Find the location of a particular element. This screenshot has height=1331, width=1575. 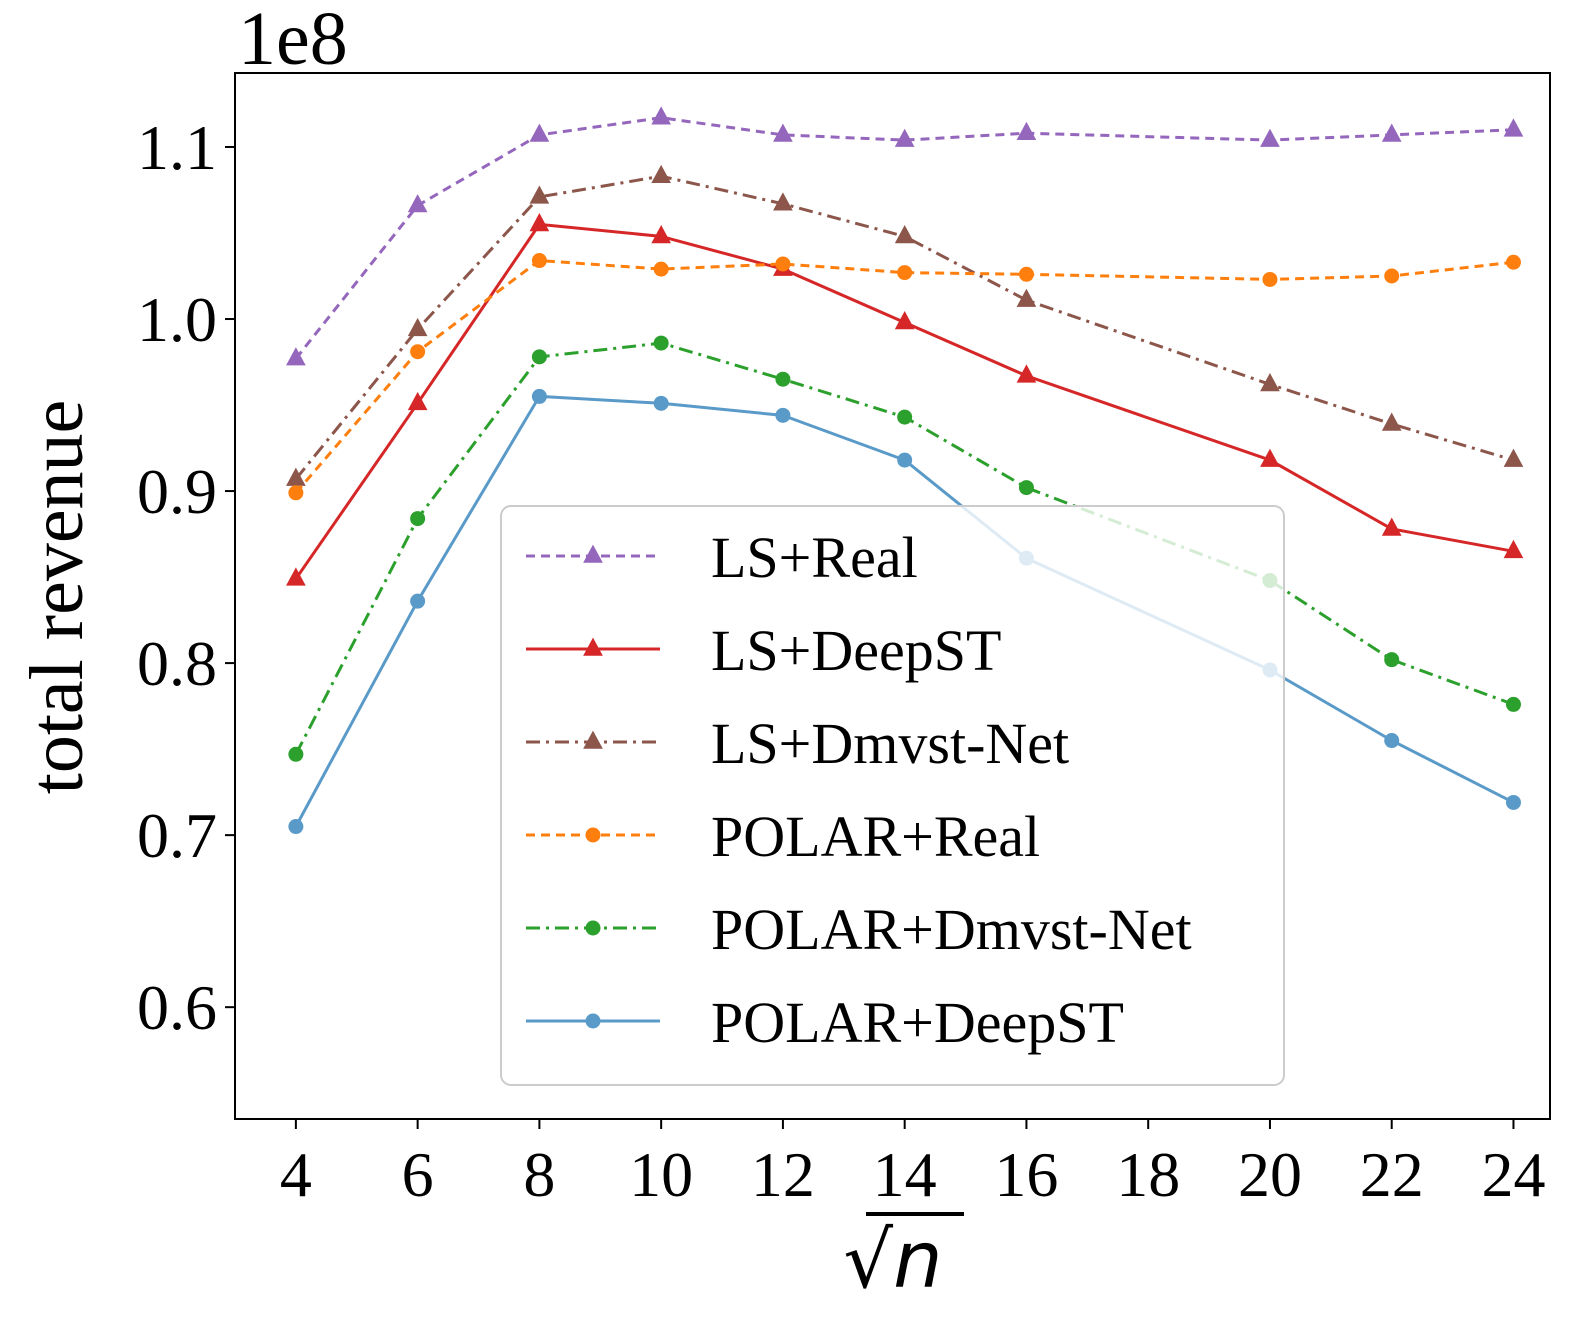

y-tick-label: 1.1 is located at coordinates (177, 147).